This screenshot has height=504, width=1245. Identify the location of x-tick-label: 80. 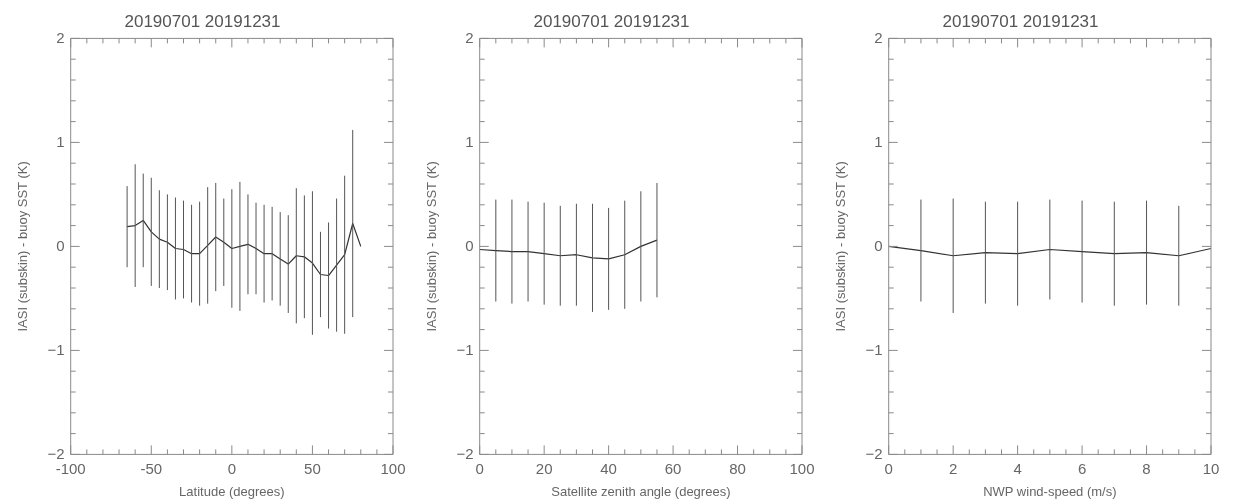
(737, 468).